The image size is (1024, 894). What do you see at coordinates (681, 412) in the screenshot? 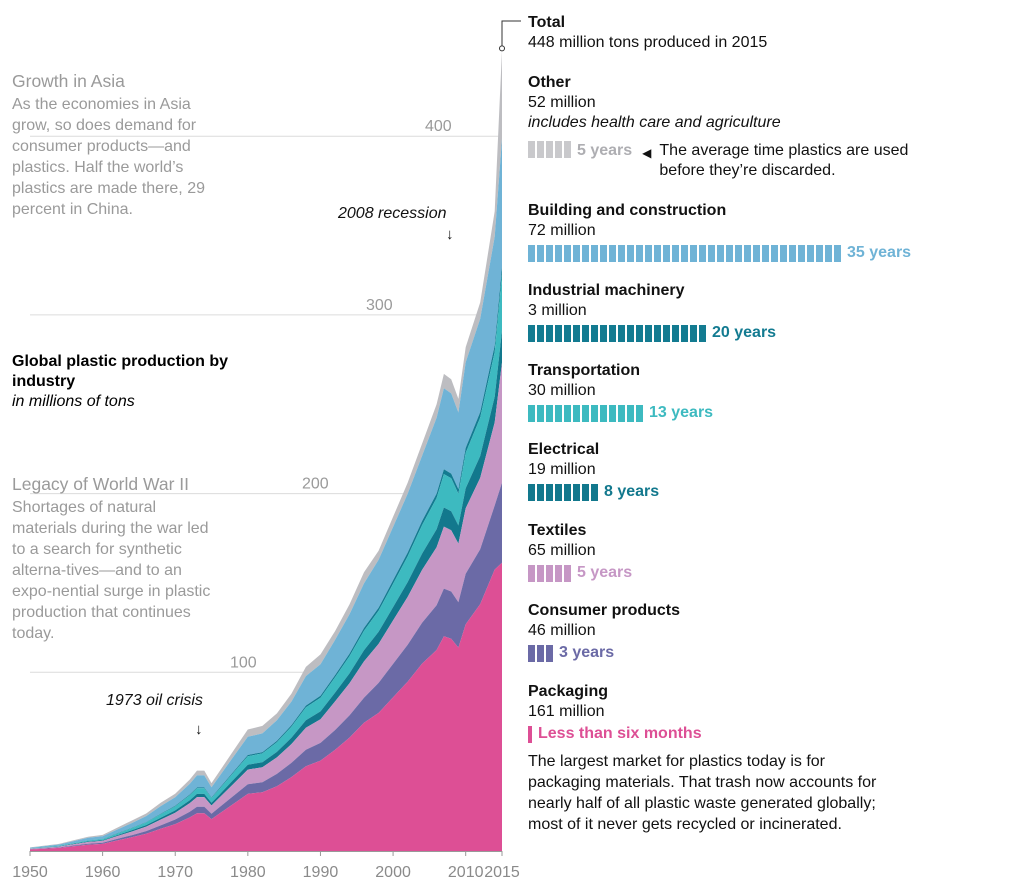
I see `lifespan-label: 13 years` at bounding box center [681, 412].